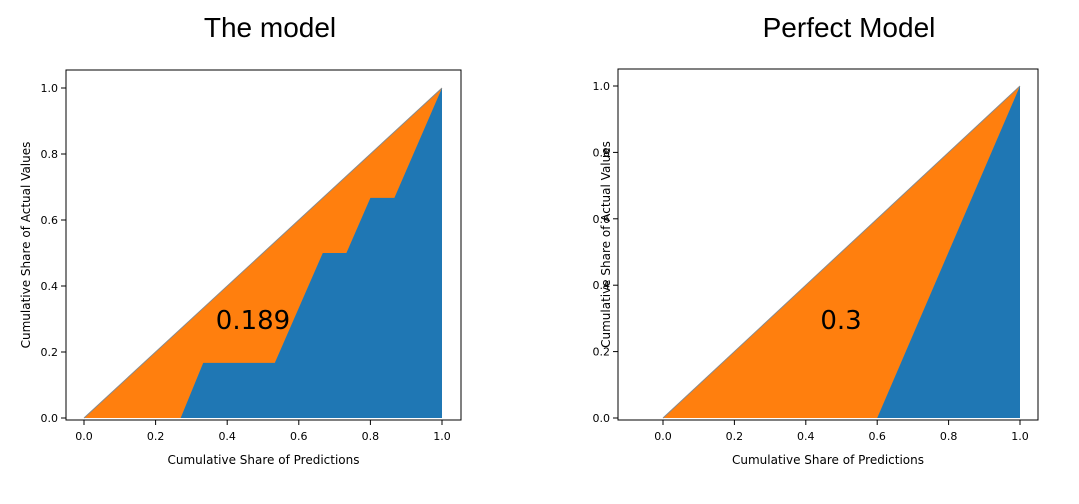 This screenshot has width=1079, height=504. I want to click on gini-annotation: 0.189, so click(253, 321).